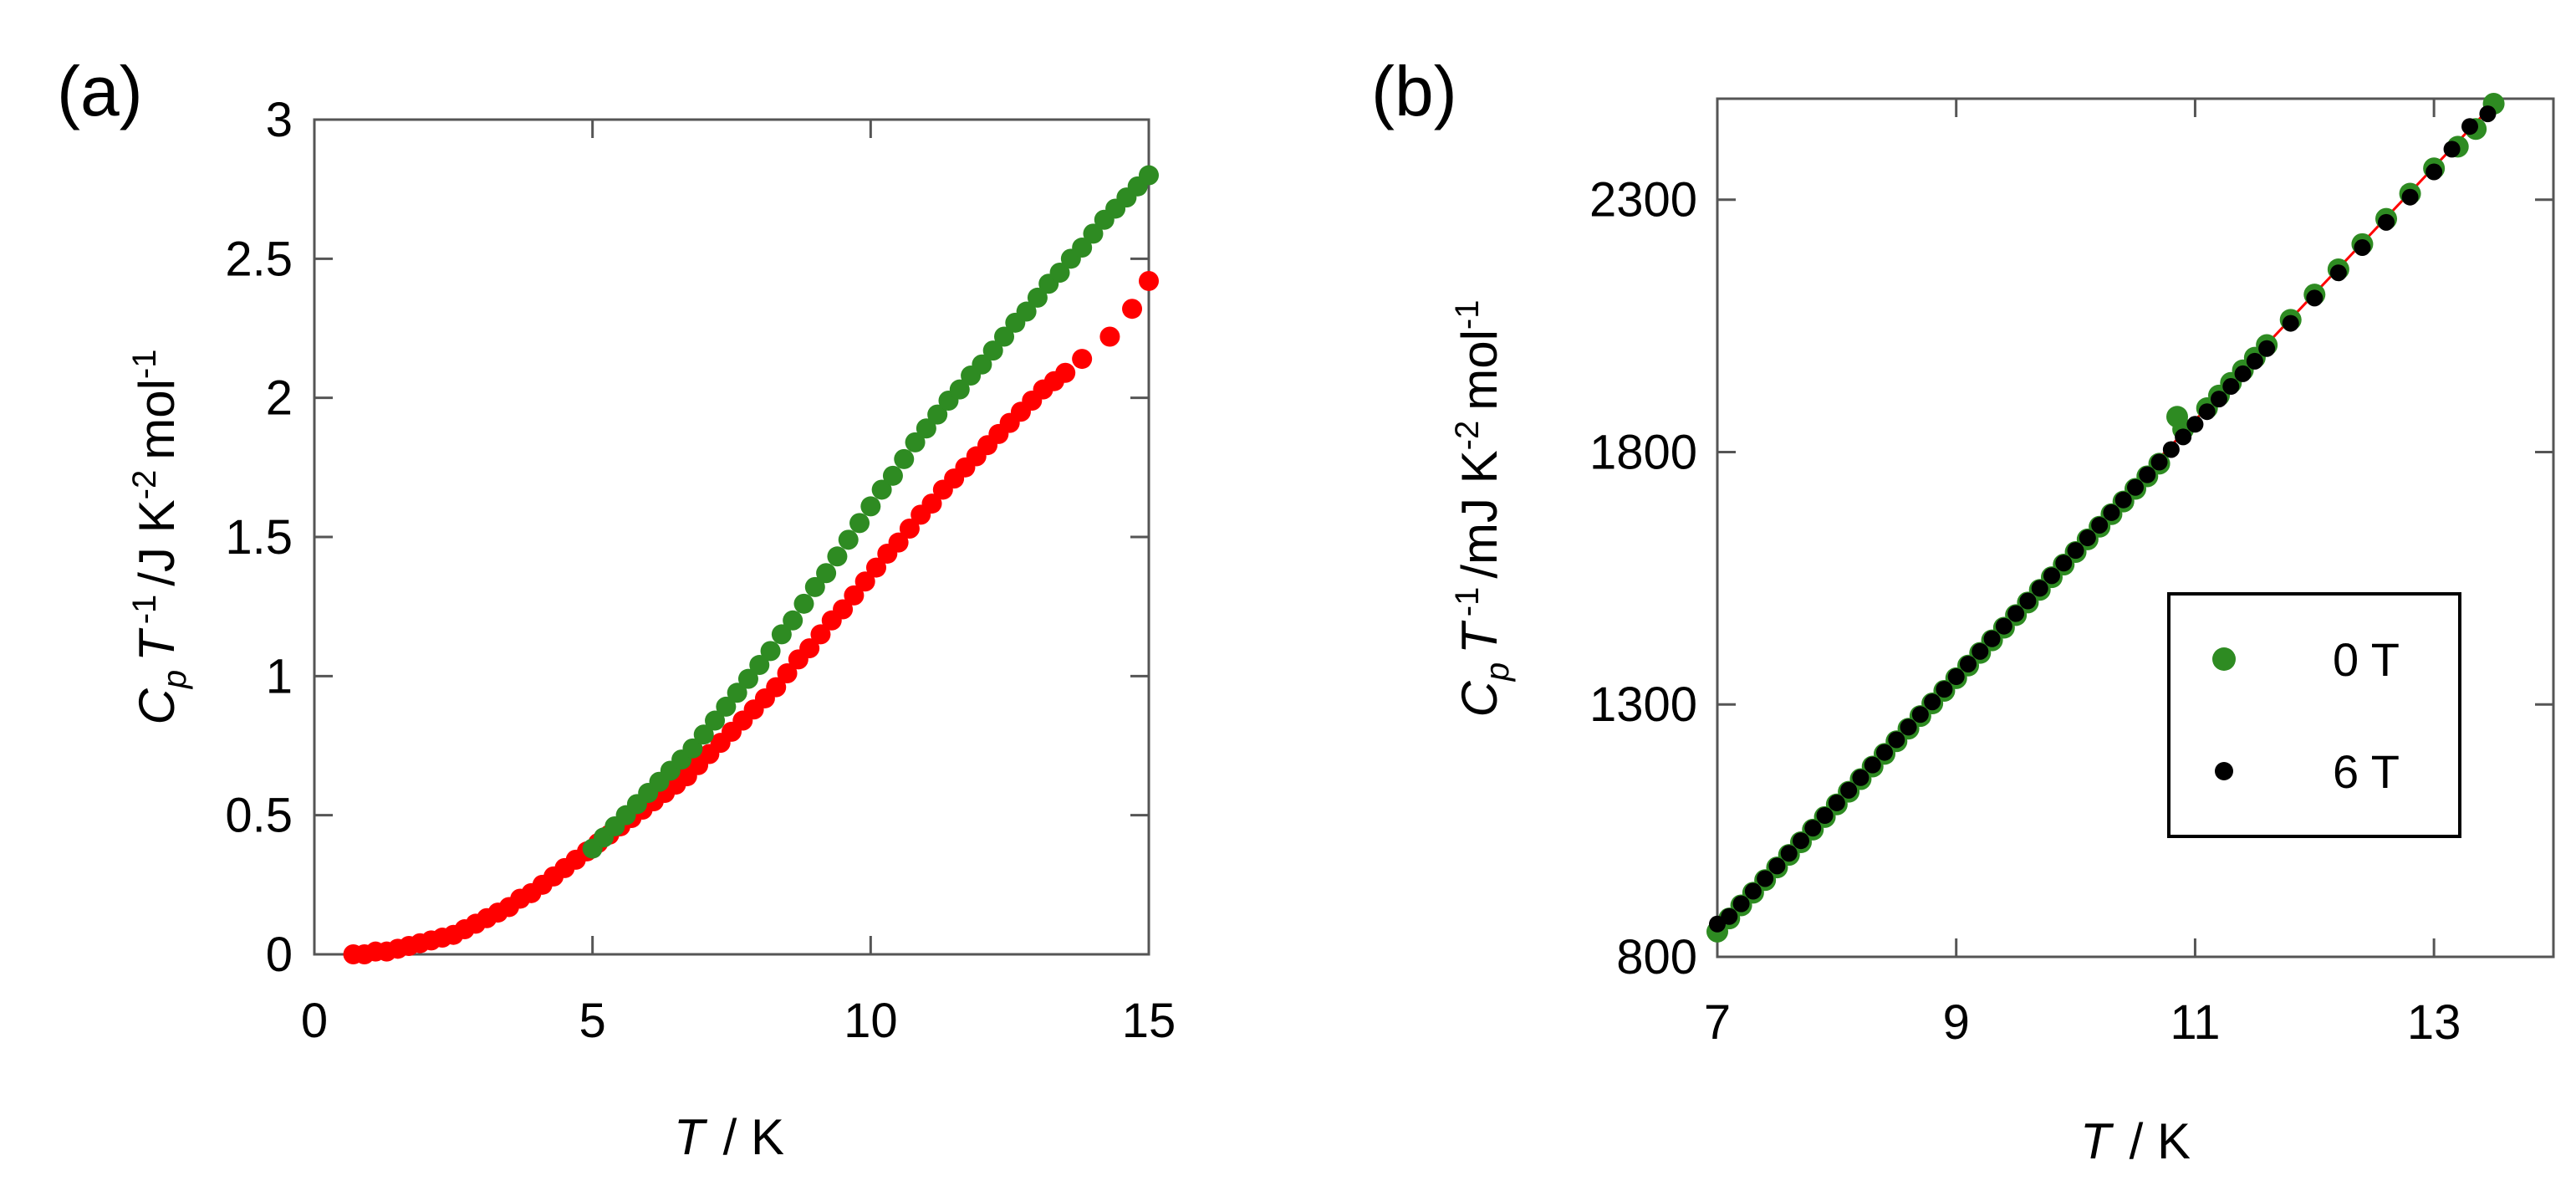 This screenshot has height=1181, width=2576. What do you see at coordinates (279, 398) in the screenshot?
I see `y-tick-label-a-4: 2` at bounding box center [279, 398].